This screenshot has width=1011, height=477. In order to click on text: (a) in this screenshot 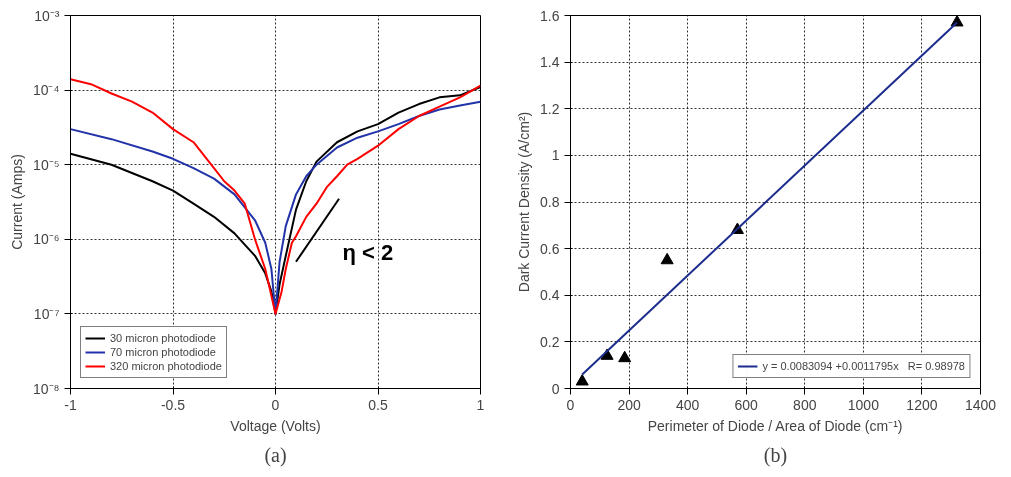, I will do `click(275, 455)`.